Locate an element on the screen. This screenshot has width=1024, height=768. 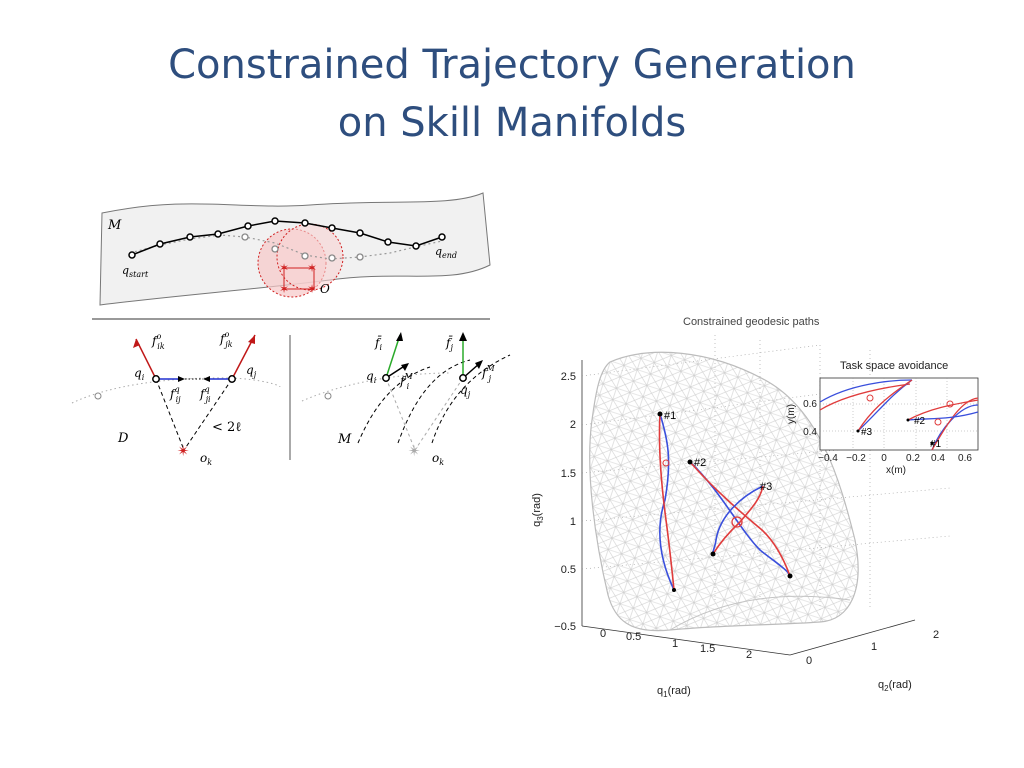
deformed-path-nodes is located at coordinates (287, 238).